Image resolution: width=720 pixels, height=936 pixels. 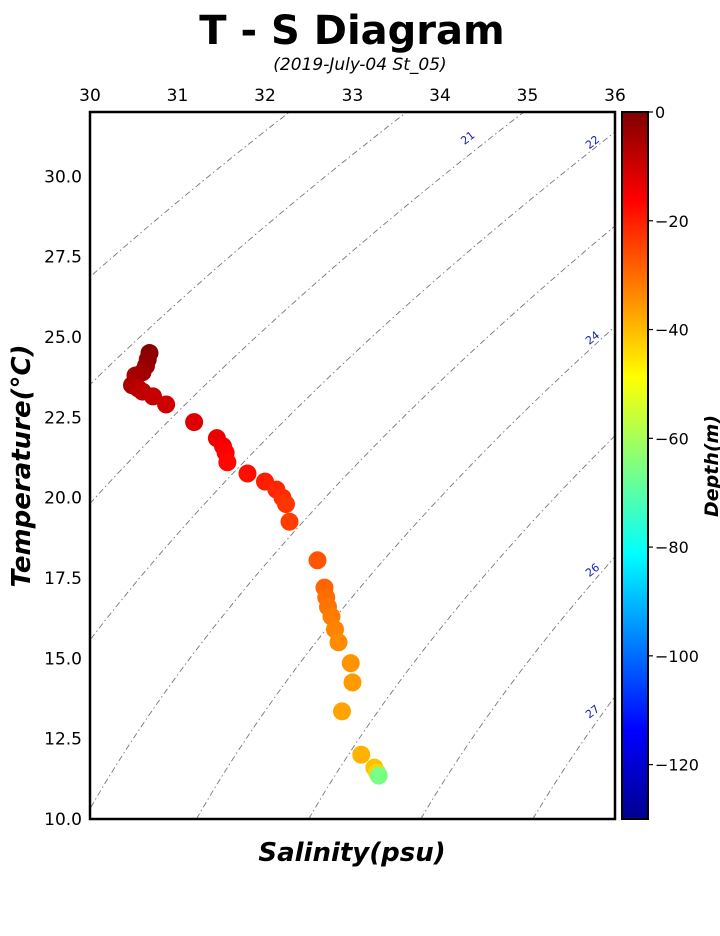 What do you see at coordinates (22, 466) in the screenshot?
I see `y-axis-label: Temperature(°C)` at bounding box center [22, 466].